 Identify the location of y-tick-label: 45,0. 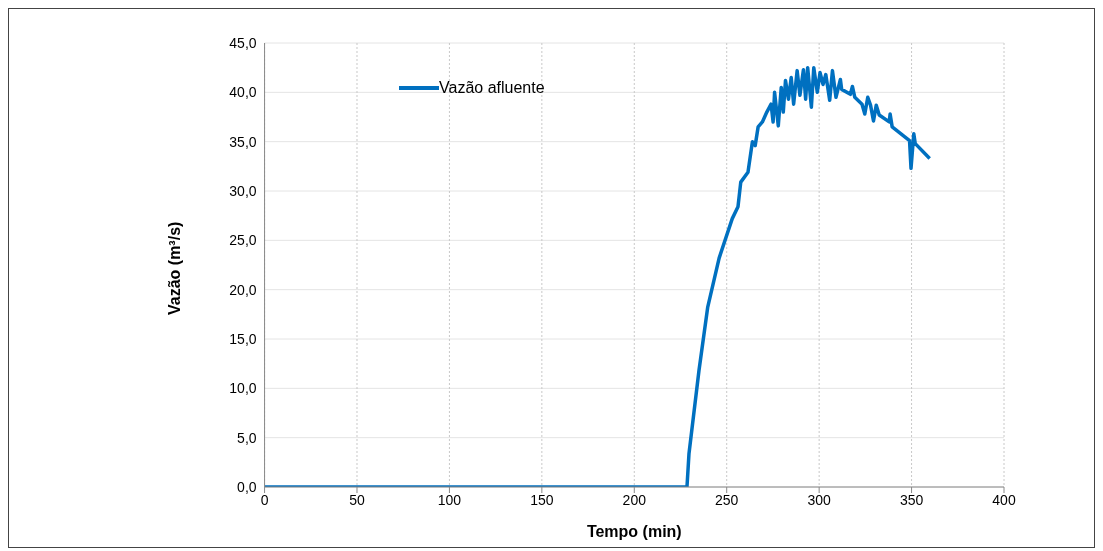
(243, 42).